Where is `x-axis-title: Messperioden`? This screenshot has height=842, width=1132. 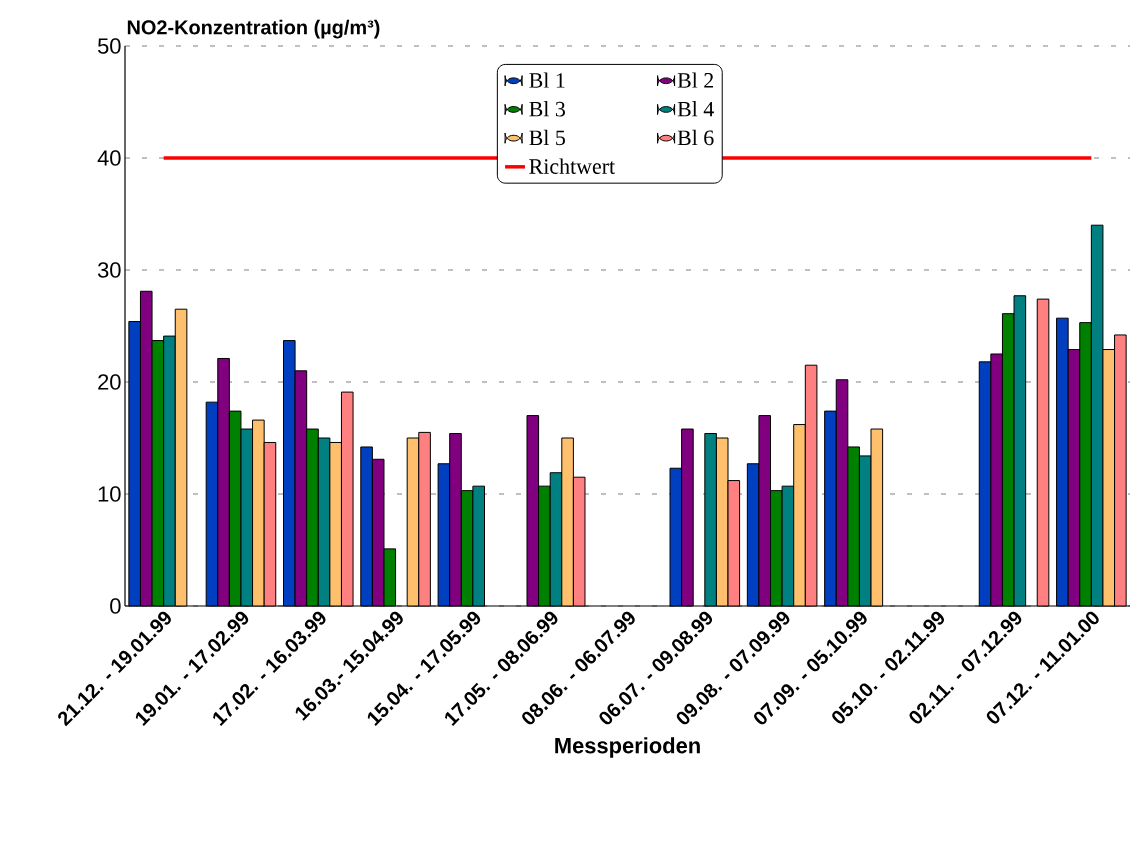 x-axis-title: Messperioden is located at coordinates (627, 747).